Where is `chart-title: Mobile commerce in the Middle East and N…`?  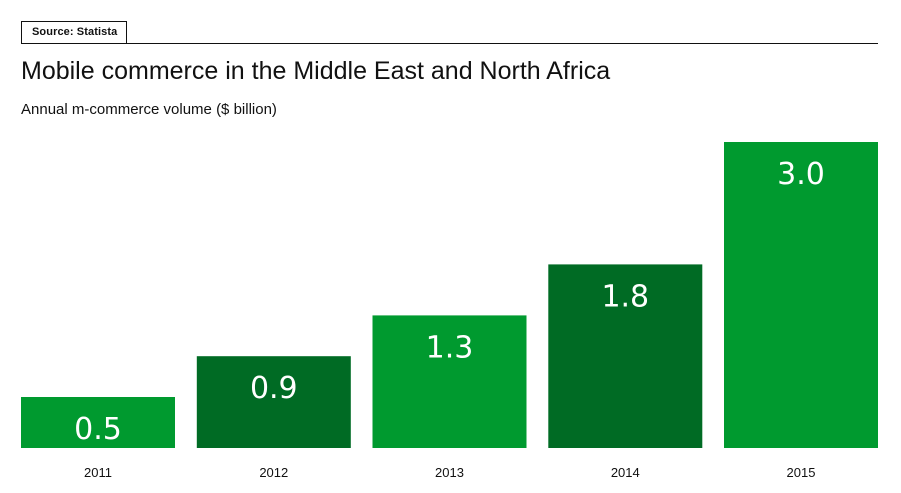
chart-title: Mobile commerce in the Middle East and N… is located at coordinates (316, 71).